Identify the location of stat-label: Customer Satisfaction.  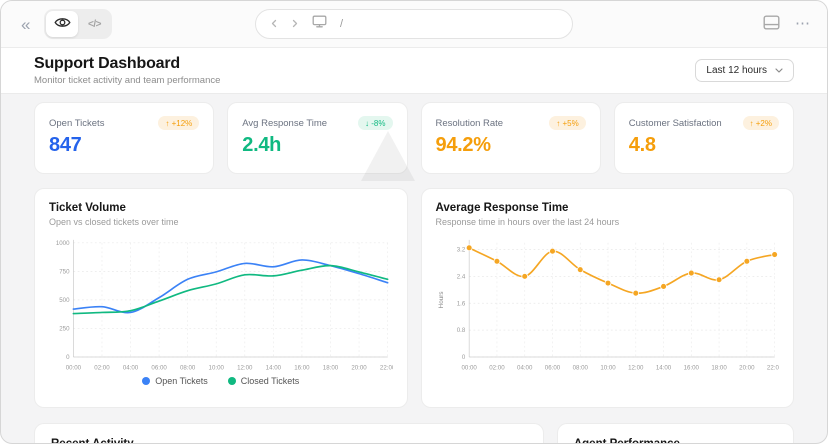
(675, 123).